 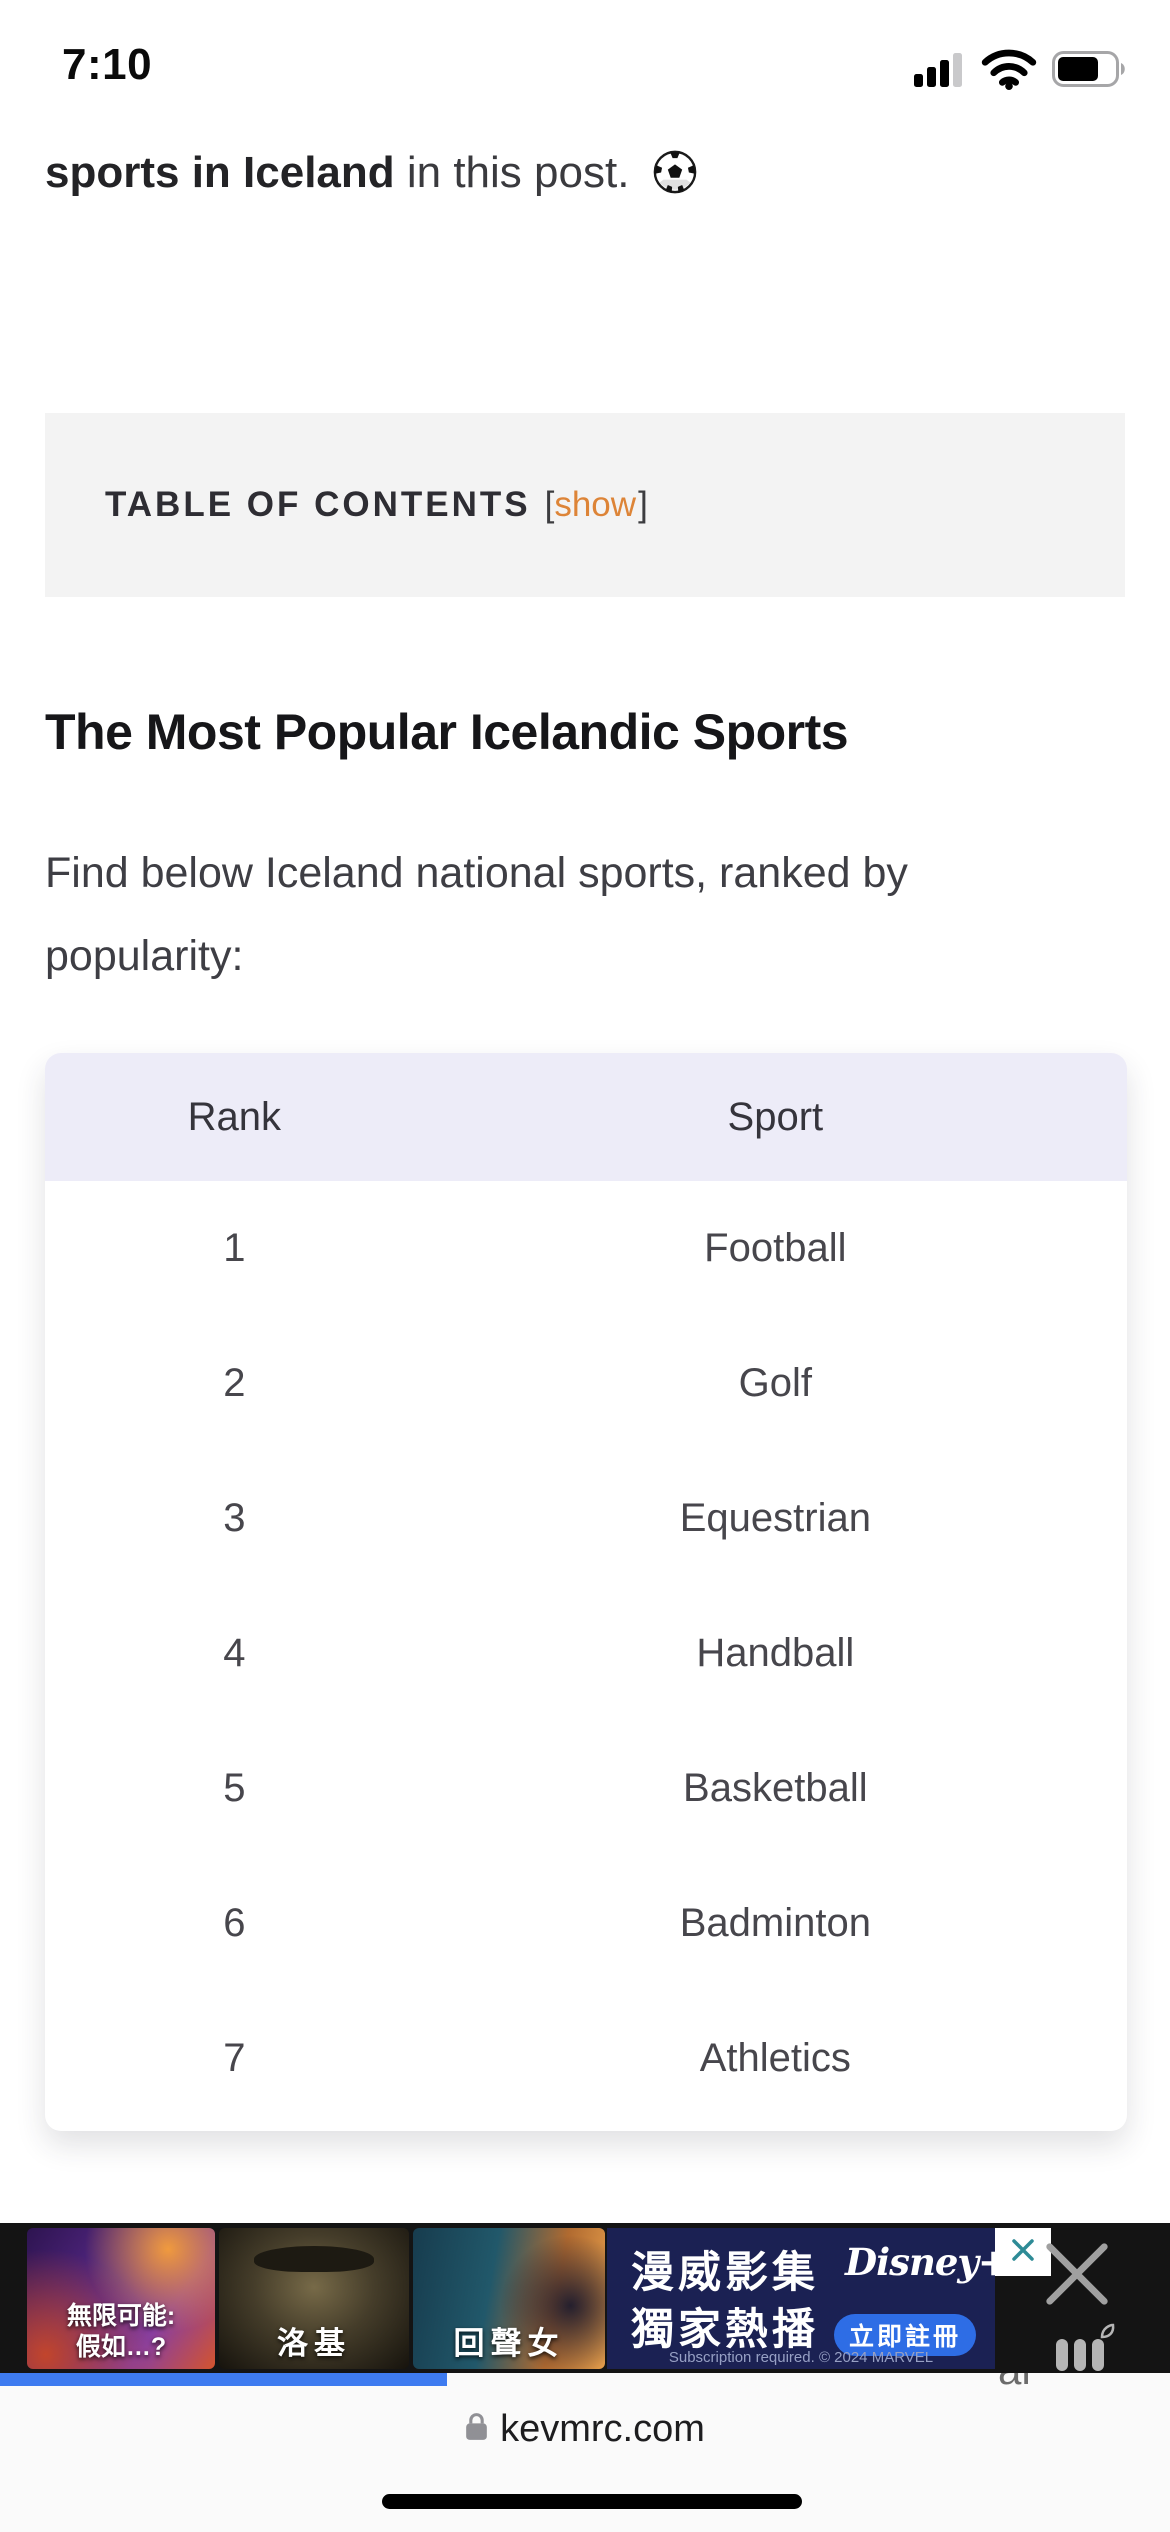 I want to click on sport-cell: Golf, so click(x=775, y=1383).